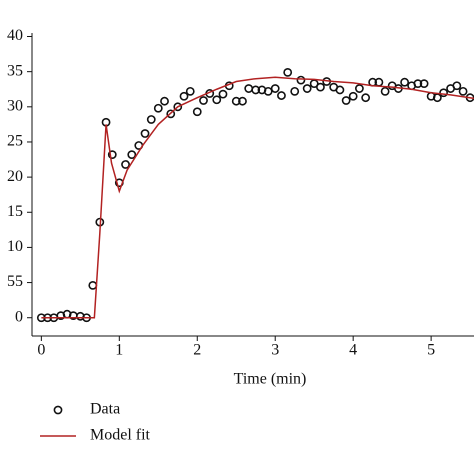 The image size is (474, 474). What do you see at coordinates (353, 350) in the screenshot?
I see `x-tick-label: 4` at bounding box center [353, 350].